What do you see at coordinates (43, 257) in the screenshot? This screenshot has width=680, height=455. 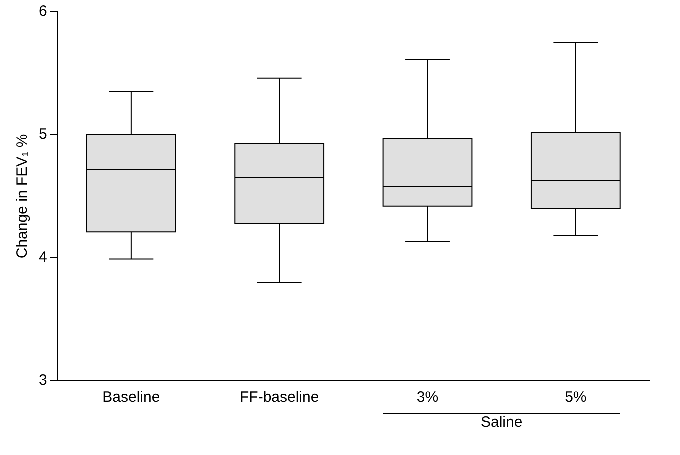 I see `y-tick-label: 4` at bounding box center [43, 257].